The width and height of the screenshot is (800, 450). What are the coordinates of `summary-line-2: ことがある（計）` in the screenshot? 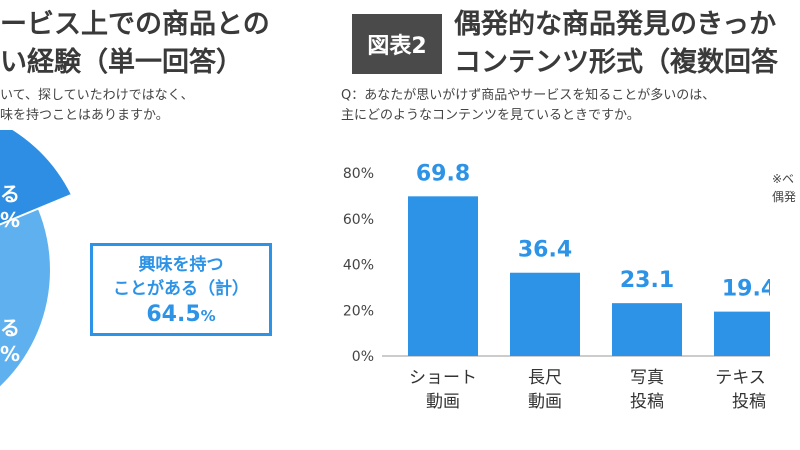 It's located at (181, 289).